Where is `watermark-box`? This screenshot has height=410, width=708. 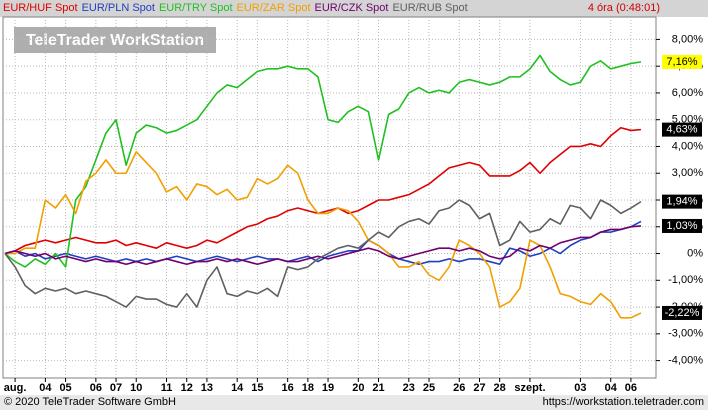
watermark-box is located at coordinates (115, 40).